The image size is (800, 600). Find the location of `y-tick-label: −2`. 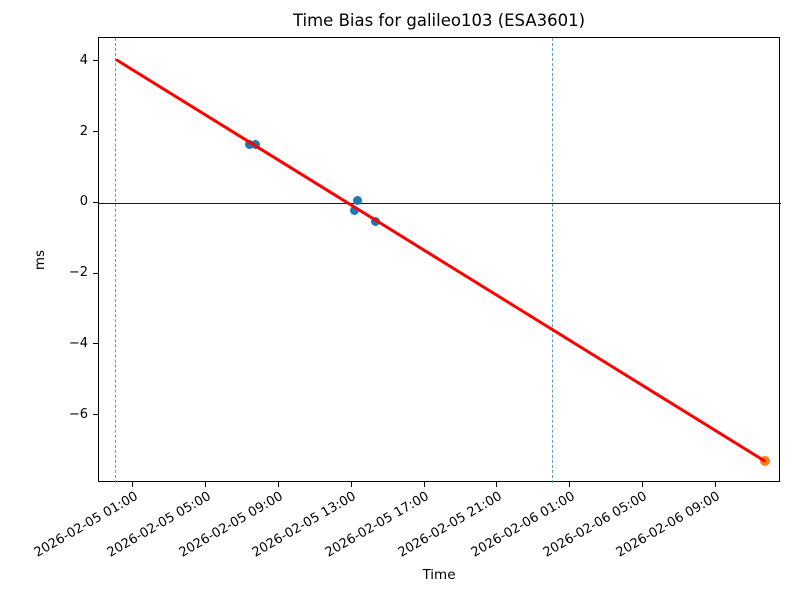

y-tick-label: −2 is located at coordinates (78, 273).